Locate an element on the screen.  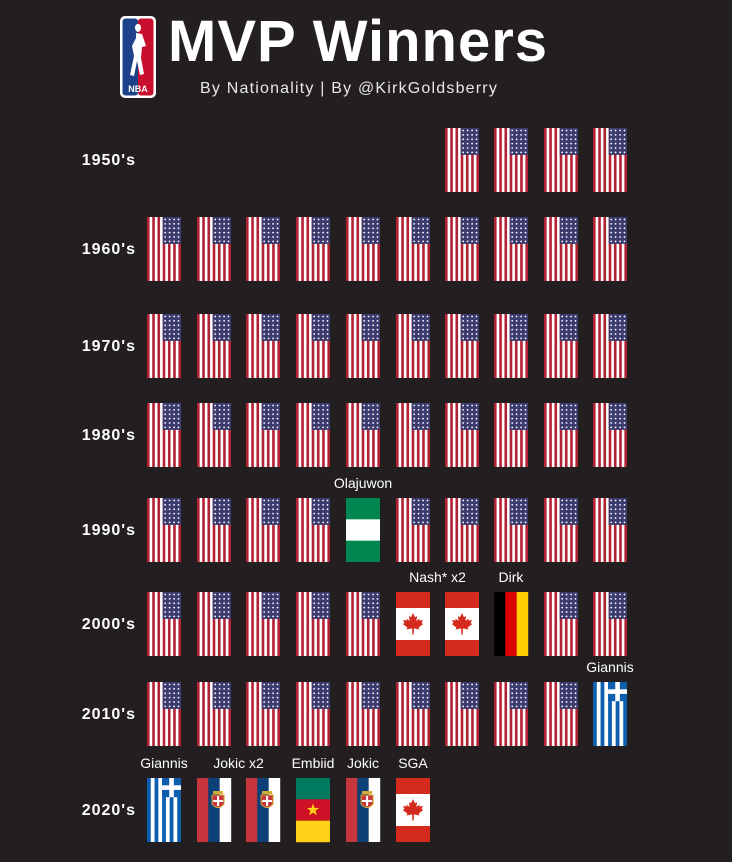
winner-annotation: Olajuwon is located at coordinates (363, 483).